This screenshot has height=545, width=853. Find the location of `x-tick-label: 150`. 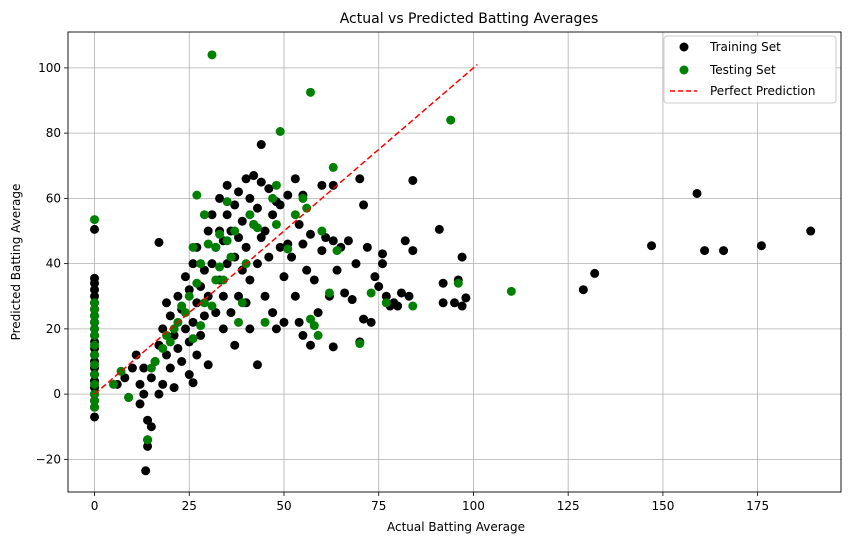

x-tick-label: 150 is located at coordinates (662, 506).